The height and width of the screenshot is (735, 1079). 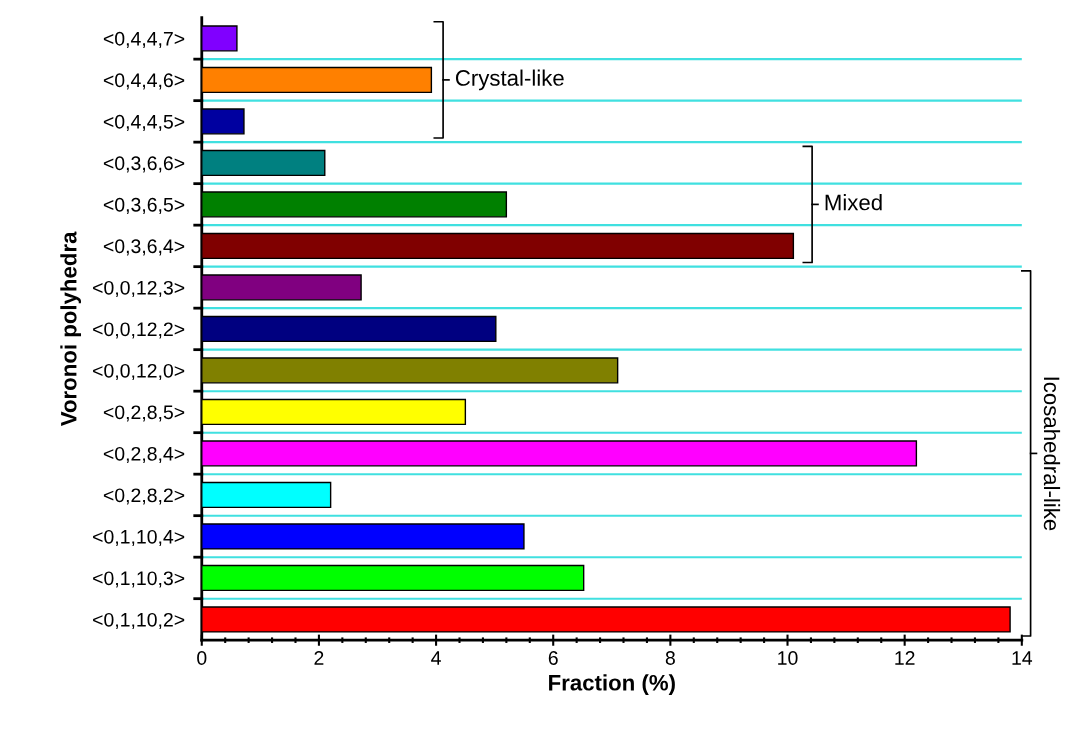 I want to click on x-tick-label: 10, so click(x=788, y=658).